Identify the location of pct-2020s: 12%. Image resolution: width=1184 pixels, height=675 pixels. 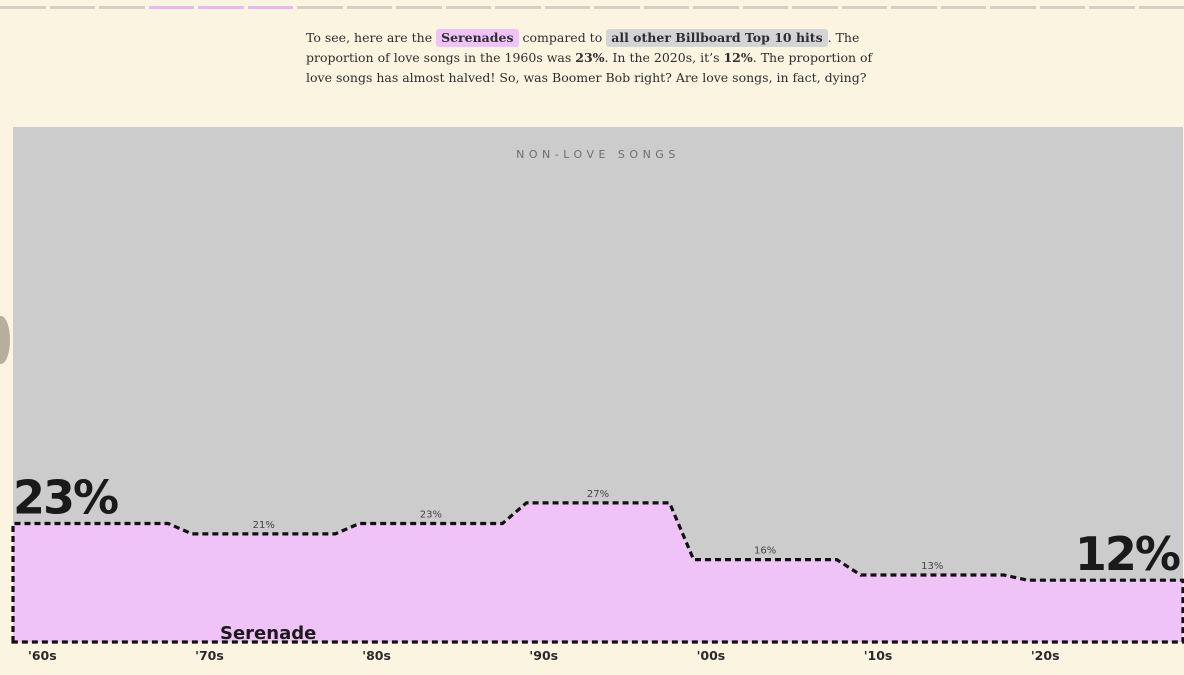
(738, 57).